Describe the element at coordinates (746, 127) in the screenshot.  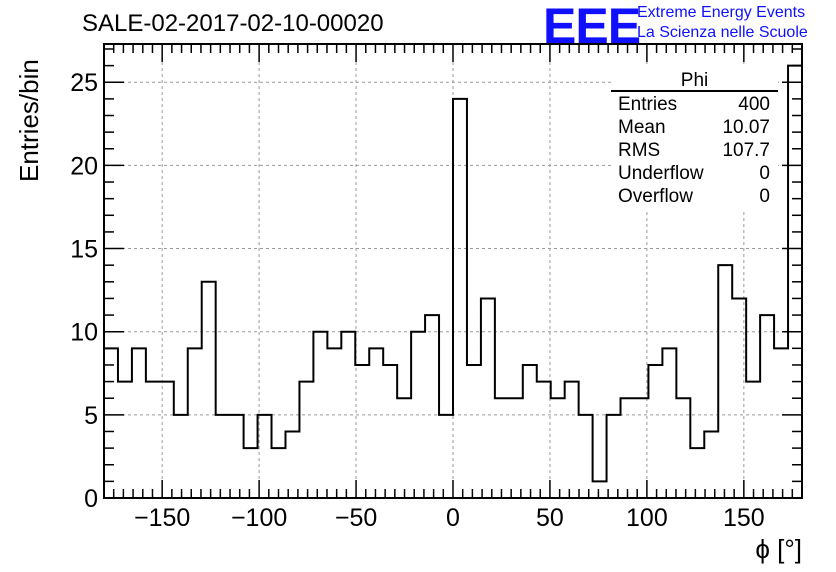
I see `stats-value: 10.07` at that location.